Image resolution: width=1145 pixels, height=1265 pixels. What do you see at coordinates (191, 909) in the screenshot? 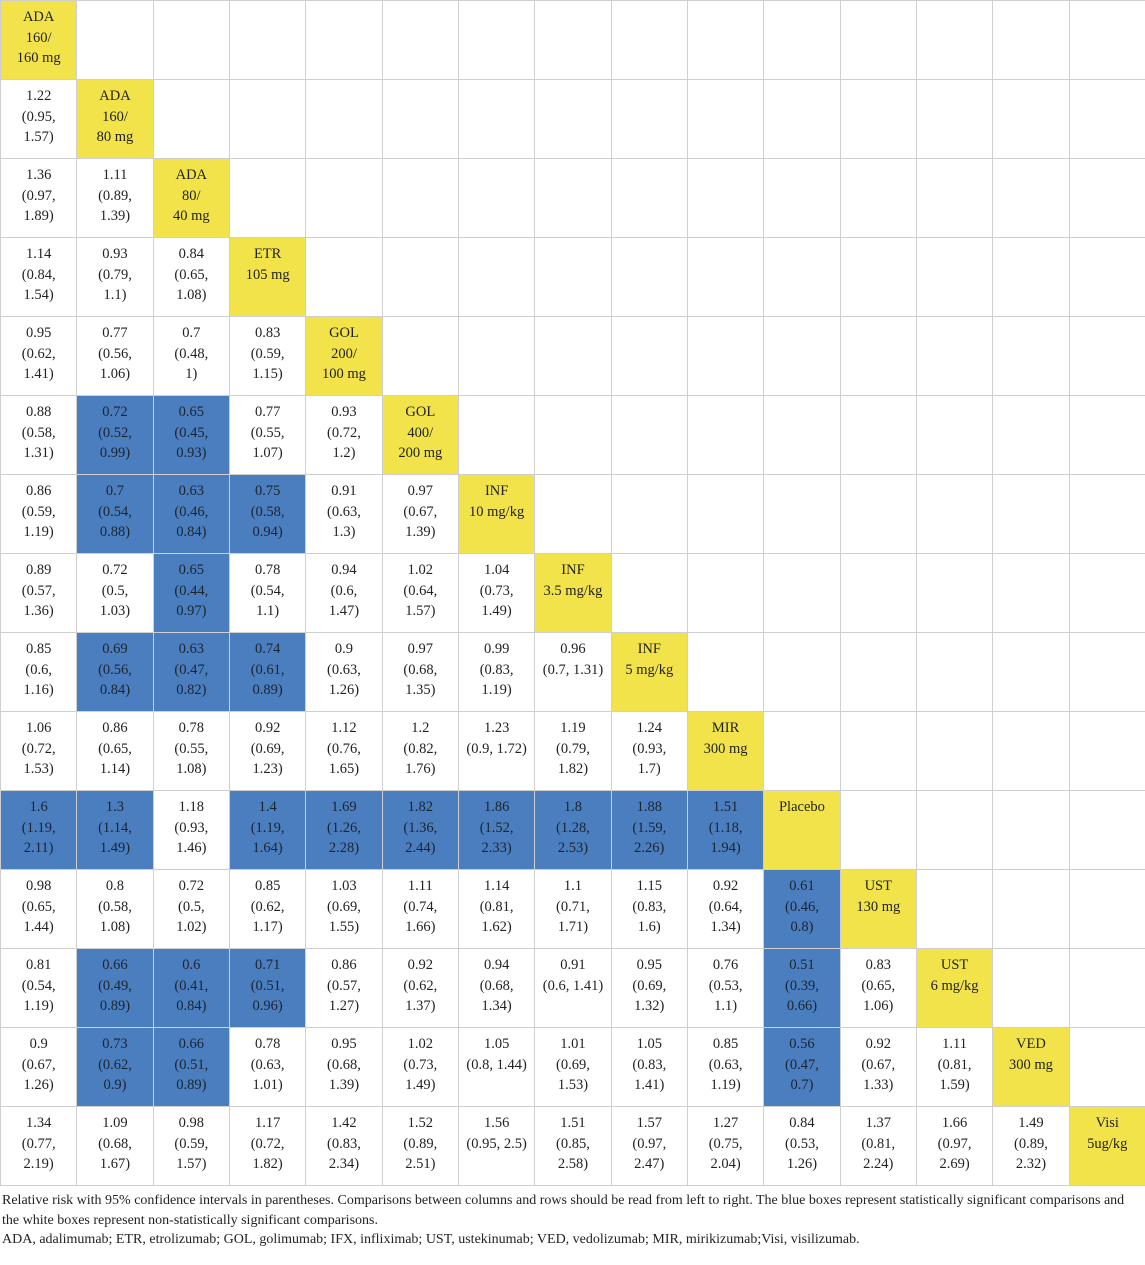
I see `comparison-cell: 0.72 (0.5, 1.02)` at bounding box center [191, 909].